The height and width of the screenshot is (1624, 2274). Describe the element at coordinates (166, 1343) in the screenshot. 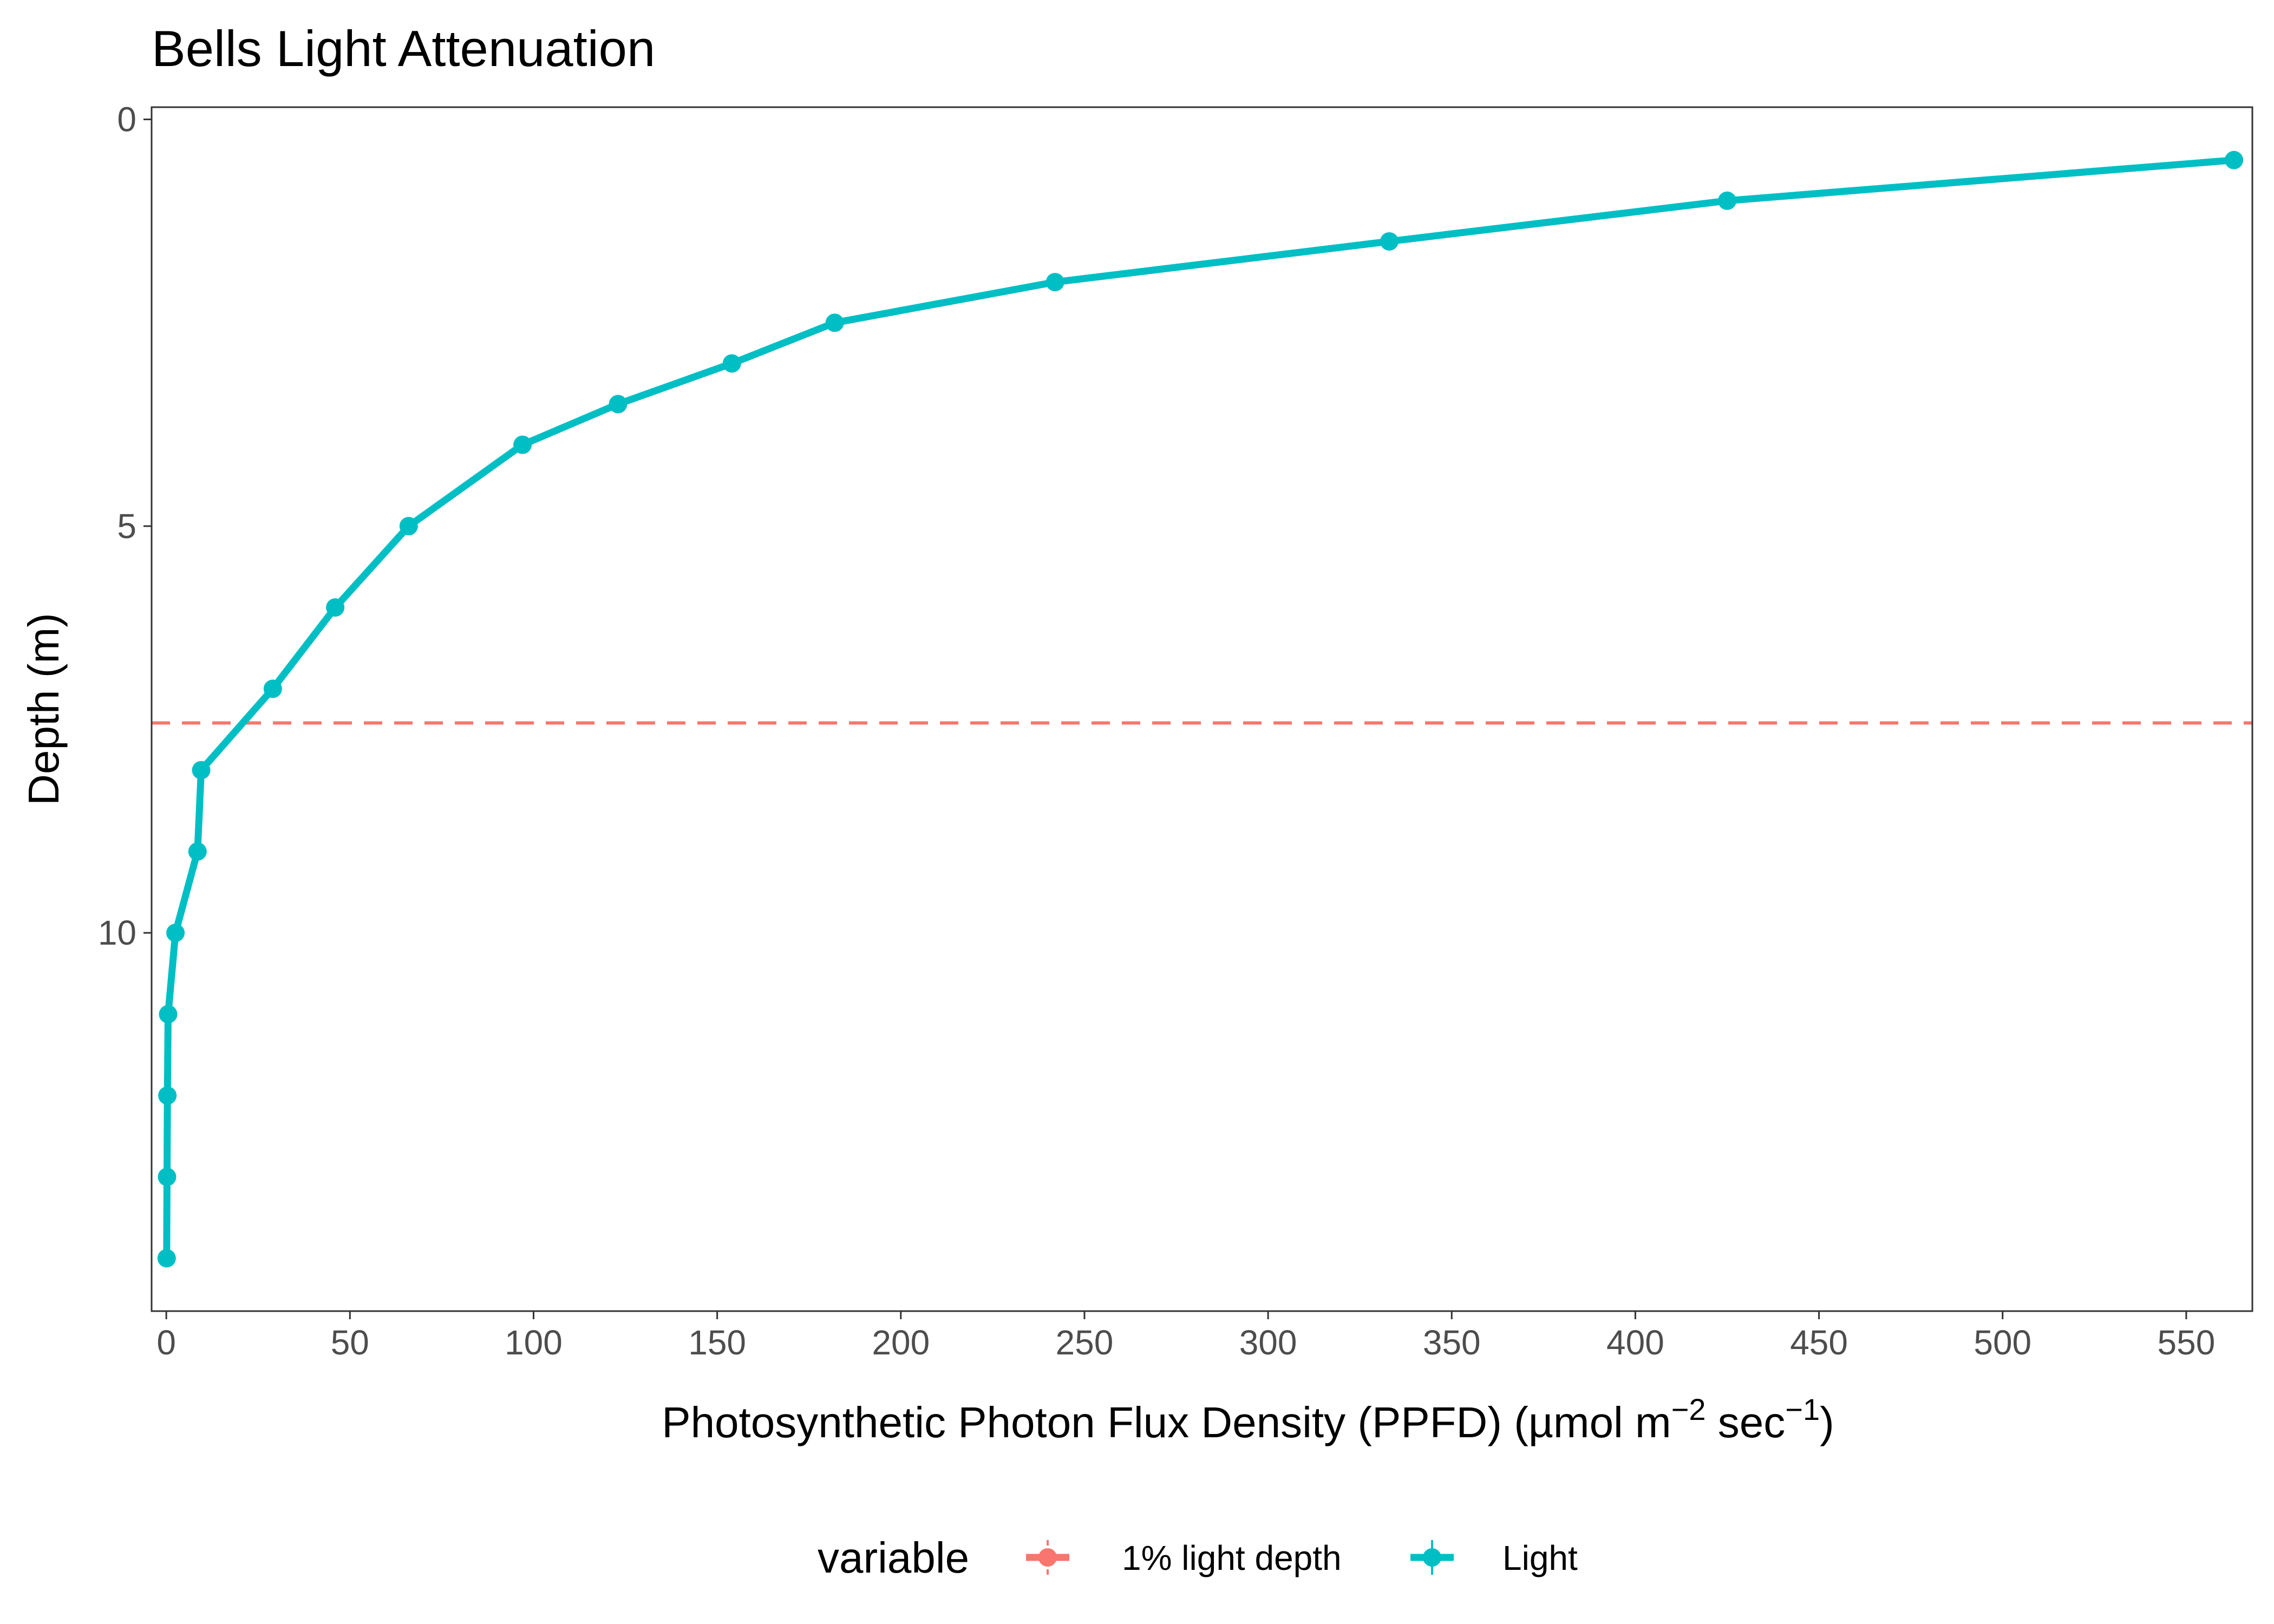

I see `x-tick-label-0: 0` at that location.